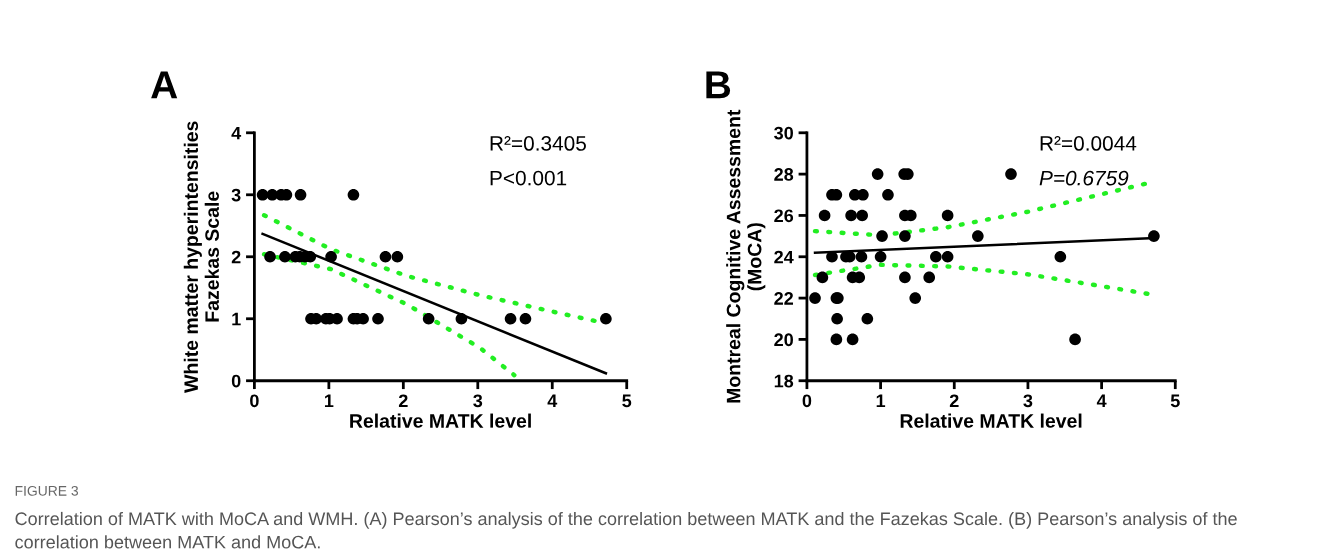 The width and height of the screenshot is (1325, 551). What do you see at coordinates (784, 216) in the screenshot?
I see `y-tick-label: 26` at bounding box center [784, 216].